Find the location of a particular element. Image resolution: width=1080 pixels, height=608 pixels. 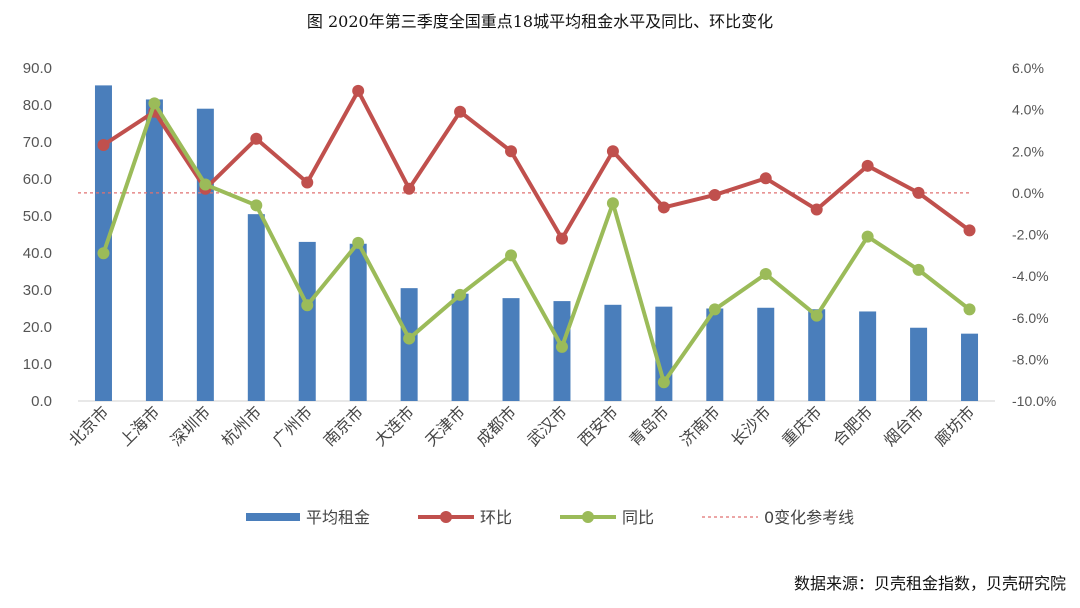

right-axis-tick: -6.0% is located at coordinates (1030, 318).